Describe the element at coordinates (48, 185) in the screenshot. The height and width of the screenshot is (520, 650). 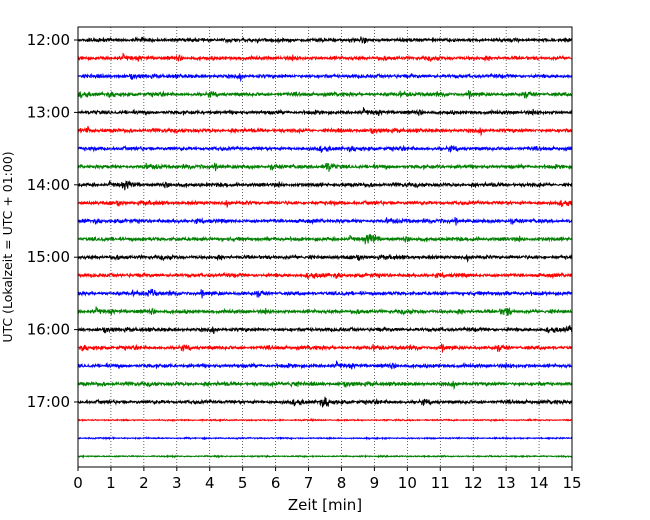
I see `y-tick-label: 14:00` at that location.